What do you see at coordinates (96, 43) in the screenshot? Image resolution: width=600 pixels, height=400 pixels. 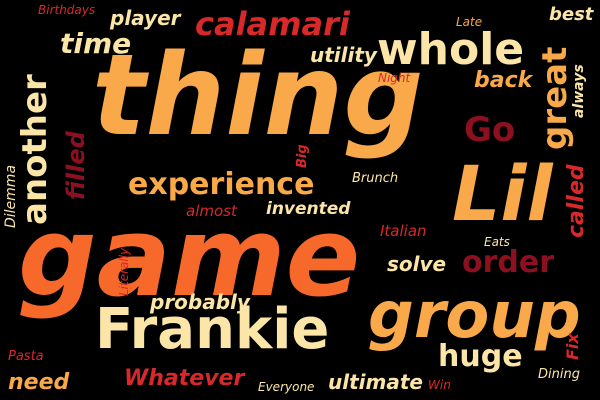 I see `word-time: time` at bounding box center [96, 43].